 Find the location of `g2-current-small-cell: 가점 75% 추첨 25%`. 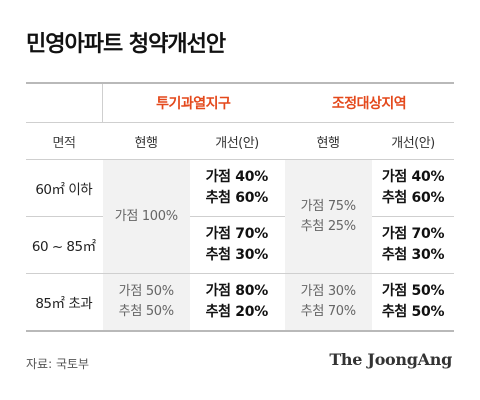

g2-current-small-cell: 가점 75% 추첨 25% is located at coordinates (327, 216).